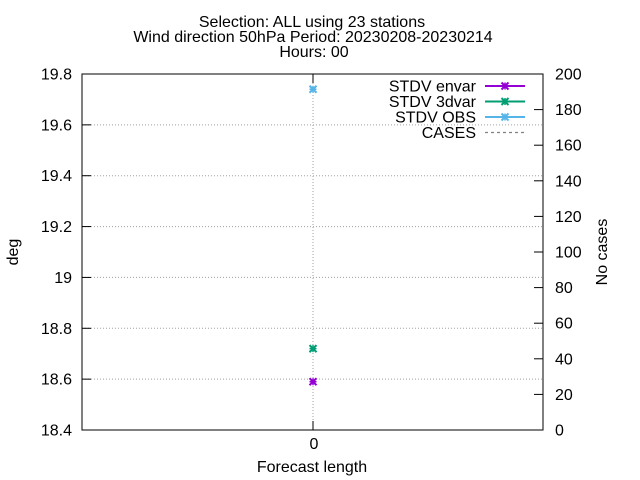  Describe the element at coordinates (312, 467) in the screenshot. I see `x-axis-label: Forecast length` at that location.